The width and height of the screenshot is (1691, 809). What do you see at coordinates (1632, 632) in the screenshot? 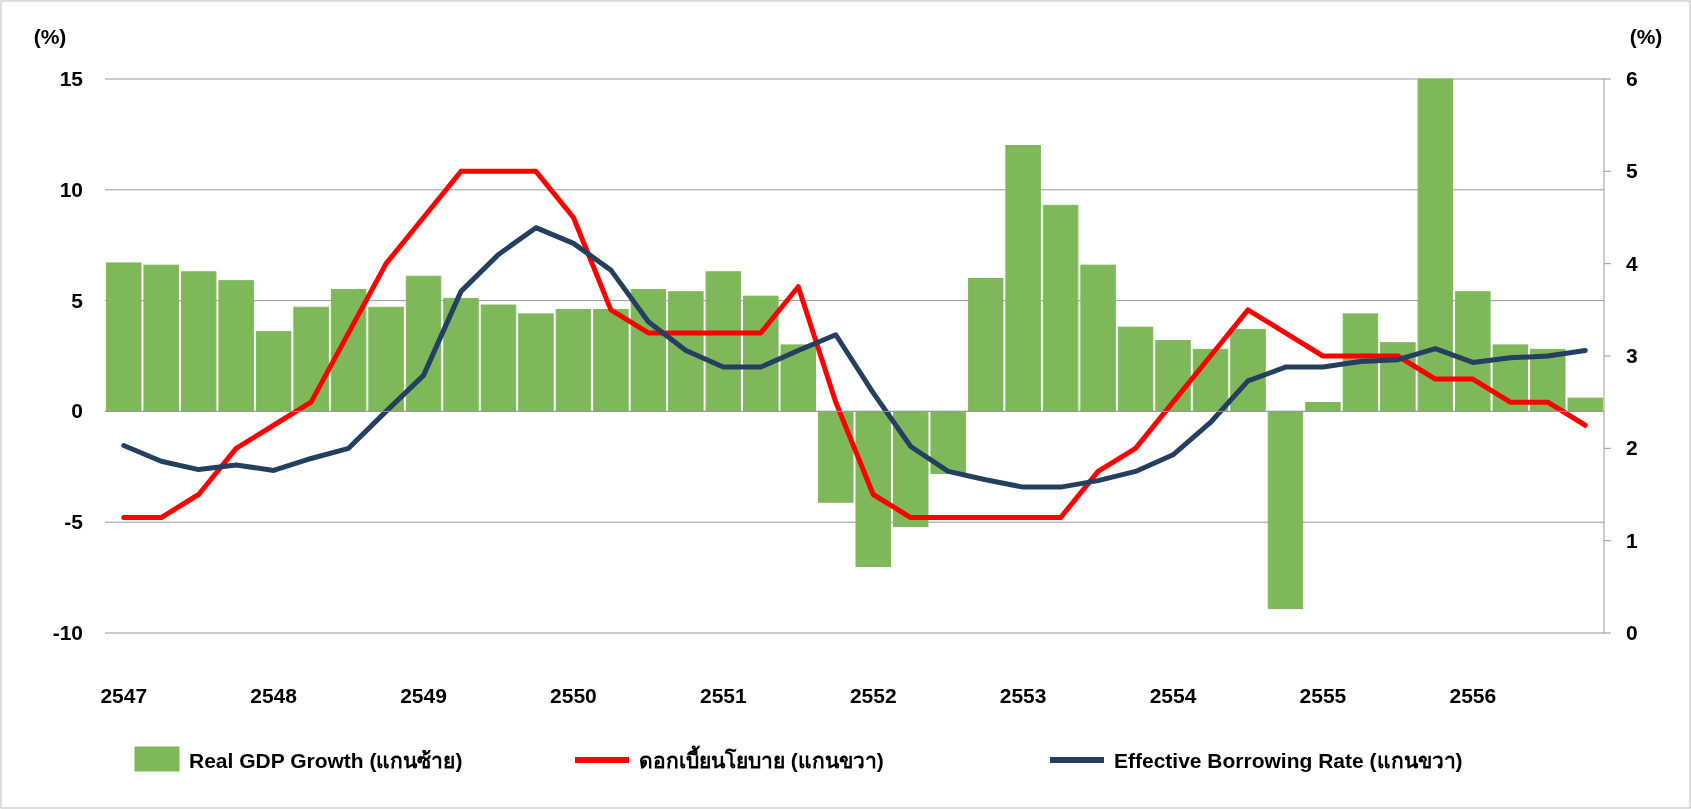
I see `y2-tick-label: 0` at bounding box center [1632, 632].